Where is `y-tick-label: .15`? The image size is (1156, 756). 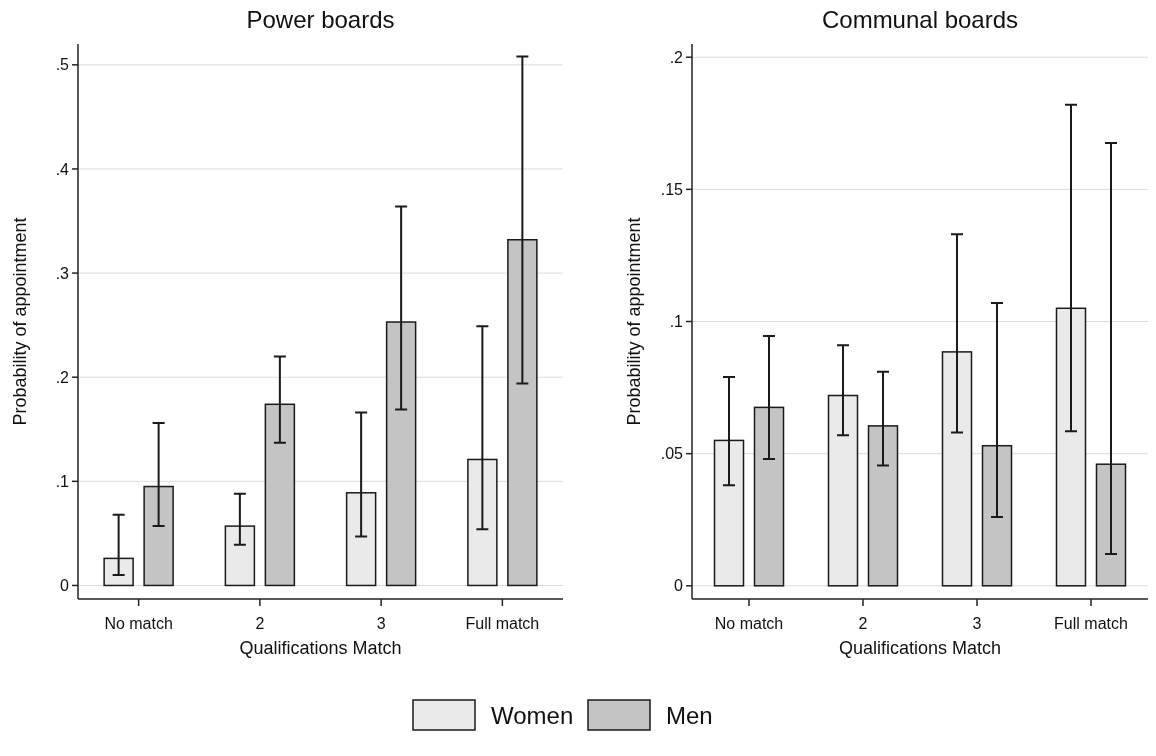 y-tick-label: .15 is located at coordinates (672, 189).